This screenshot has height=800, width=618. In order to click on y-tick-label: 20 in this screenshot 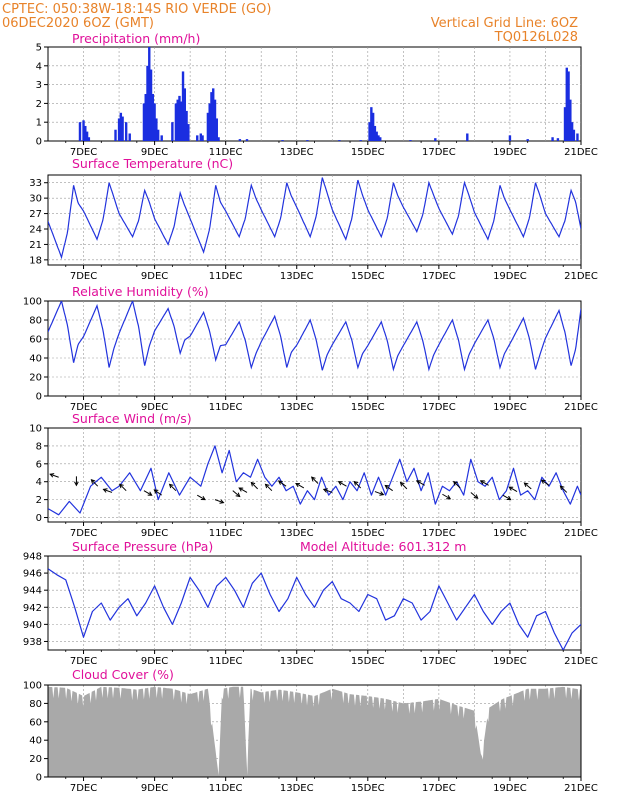, I will do `click(35, 378)`.